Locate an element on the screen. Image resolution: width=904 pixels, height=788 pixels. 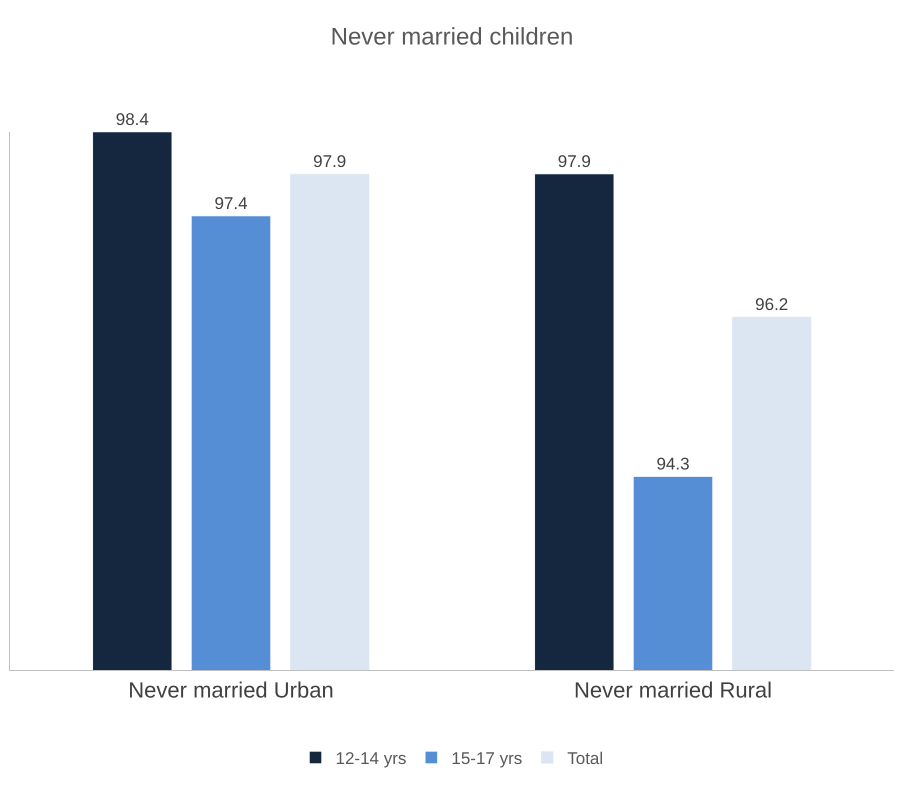
data-label: 97.4 is located at coordinates (231, 204).